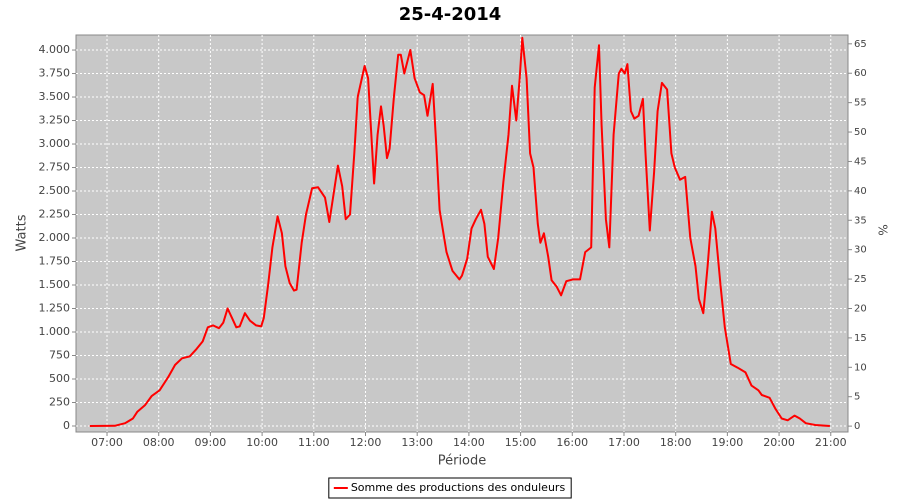  Describe the element at coordinates (107, 442) in the screenshot. I see `x-tick-label: 07:00` at that location.